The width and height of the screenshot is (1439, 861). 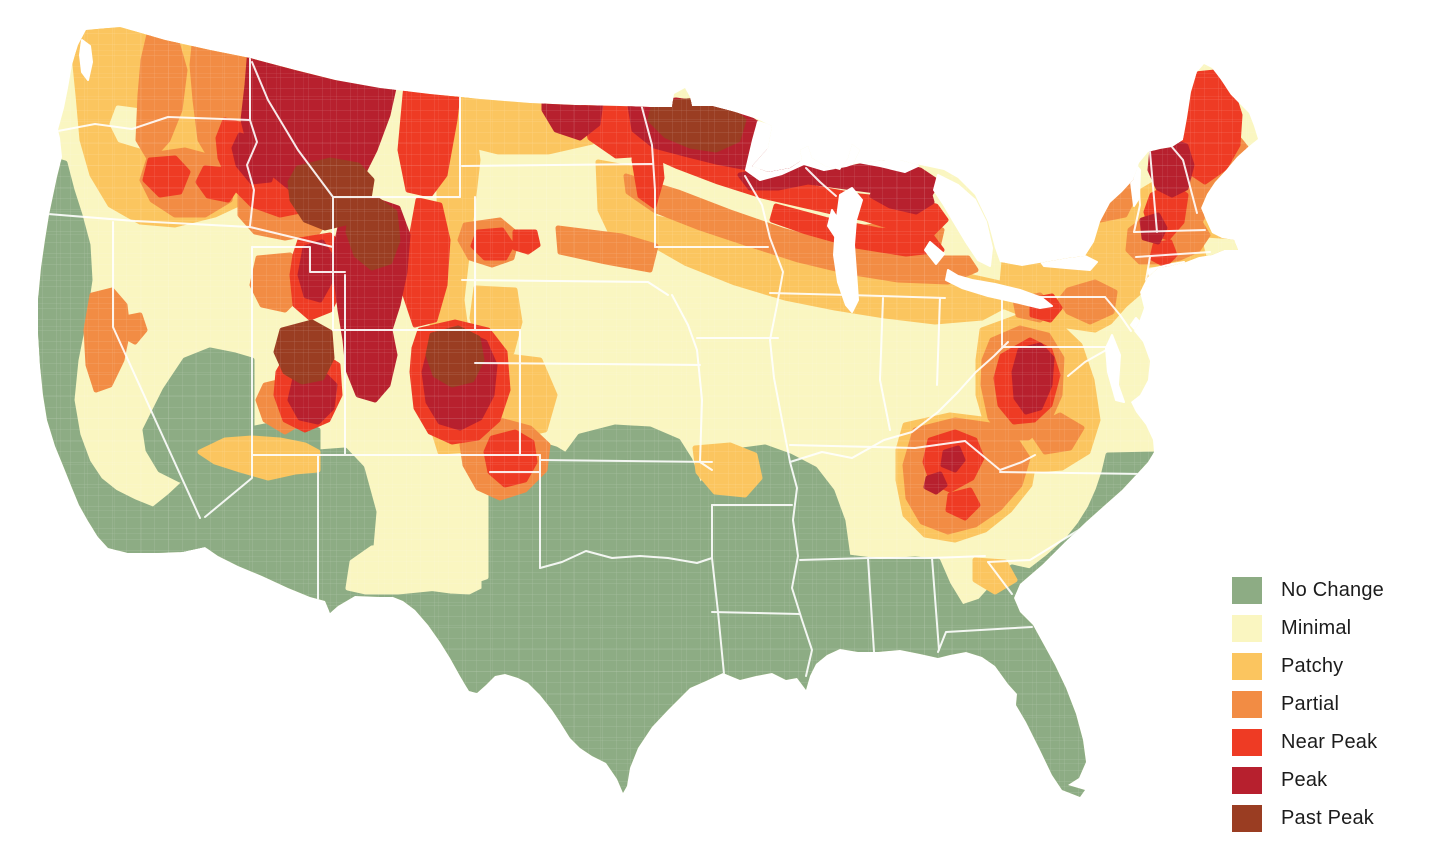 I want to click on legend-swatch-patchy, so click(x=1247, y=666).